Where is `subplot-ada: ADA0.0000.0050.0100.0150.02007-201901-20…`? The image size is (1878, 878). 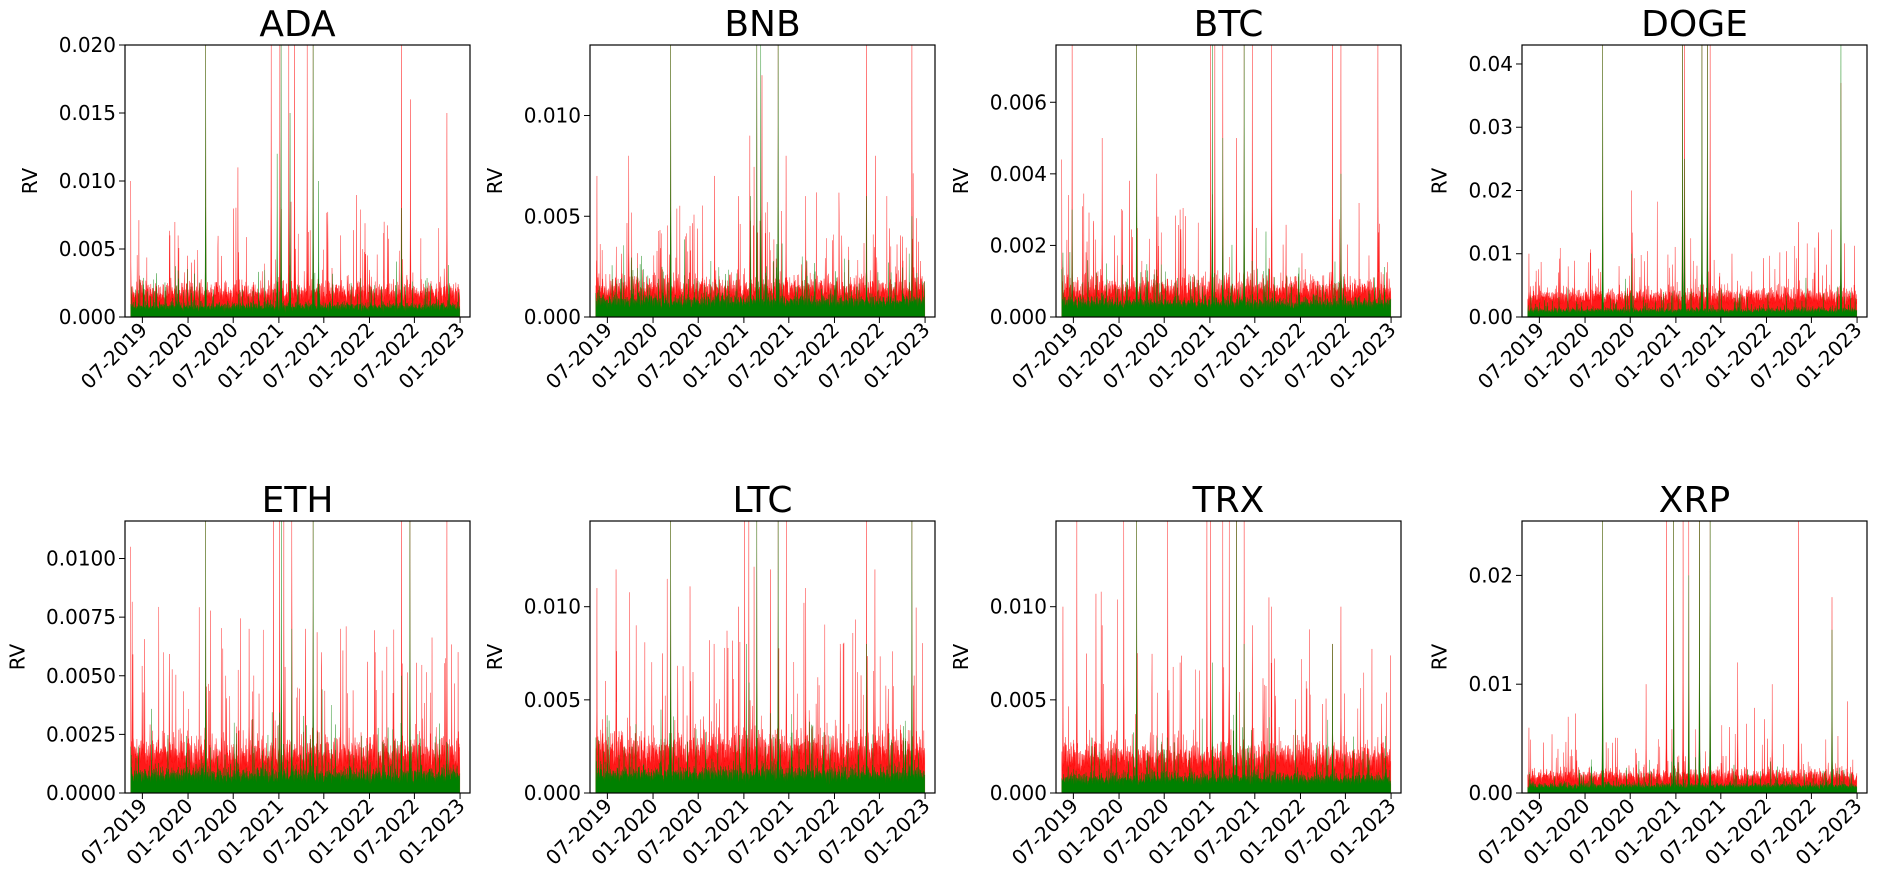 subplot-ada: ADA0.0000.0050.0100.0150.02007-201901-20… is located at coordinates (244, 199).